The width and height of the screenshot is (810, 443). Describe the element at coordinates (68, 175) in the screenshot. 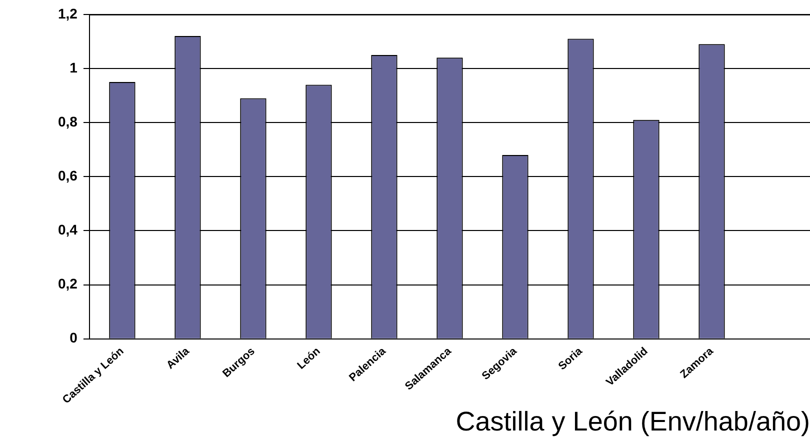

I see `y-tick-label: 0,6` at that location.